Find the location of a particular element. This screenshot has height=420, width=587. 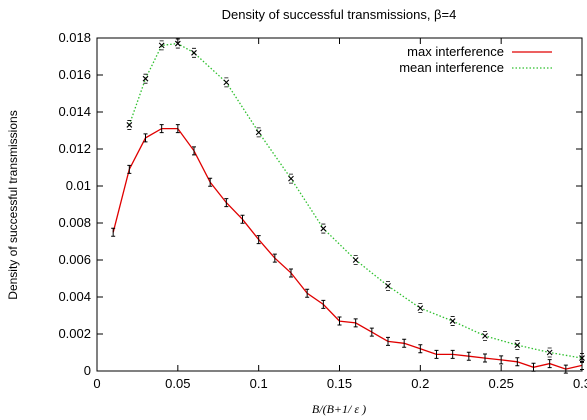

x-tick-label: 0.05 is located at coordinates (177, 383).